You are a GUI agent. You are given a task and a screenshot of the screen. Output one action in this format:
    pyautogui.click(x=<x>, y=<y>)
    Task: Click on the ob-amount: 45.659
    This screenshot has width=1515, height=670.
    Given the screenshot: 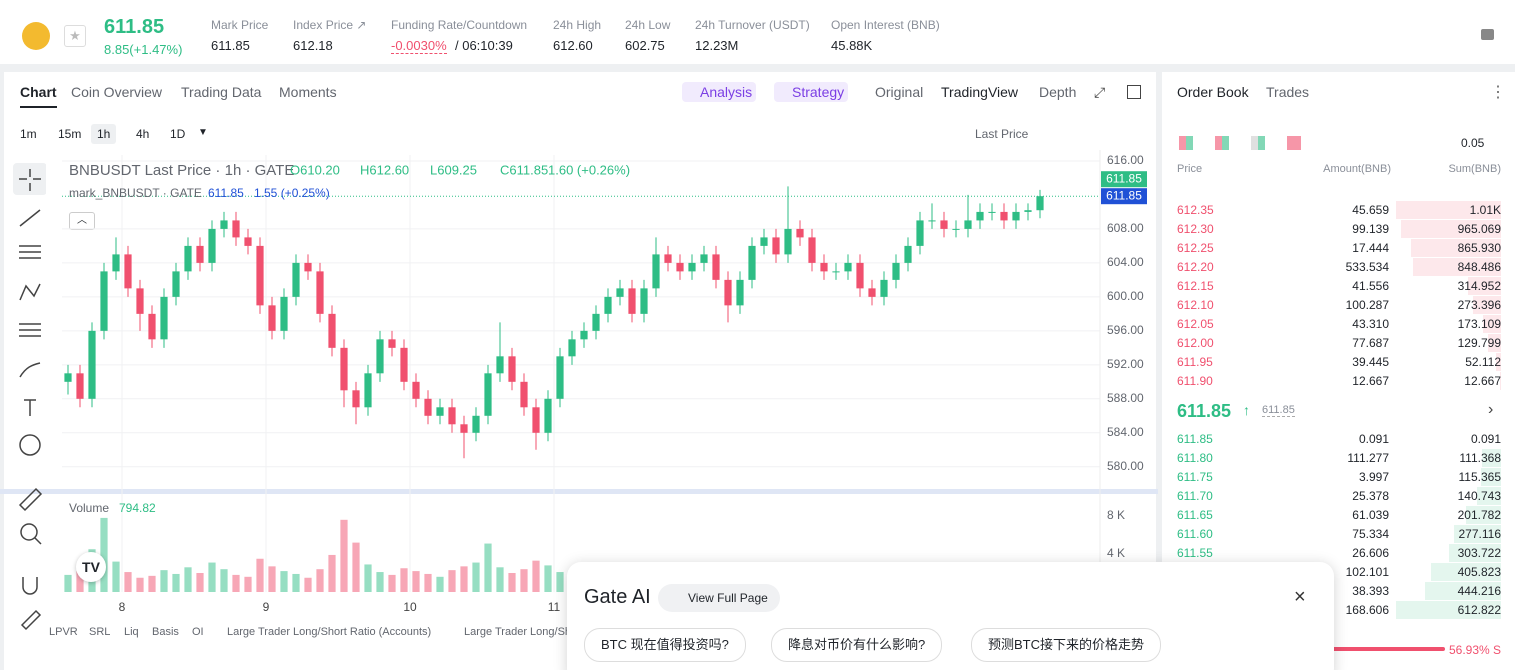 What is the action you would take?
    pyautogui.click(x=1370, y=210)
    